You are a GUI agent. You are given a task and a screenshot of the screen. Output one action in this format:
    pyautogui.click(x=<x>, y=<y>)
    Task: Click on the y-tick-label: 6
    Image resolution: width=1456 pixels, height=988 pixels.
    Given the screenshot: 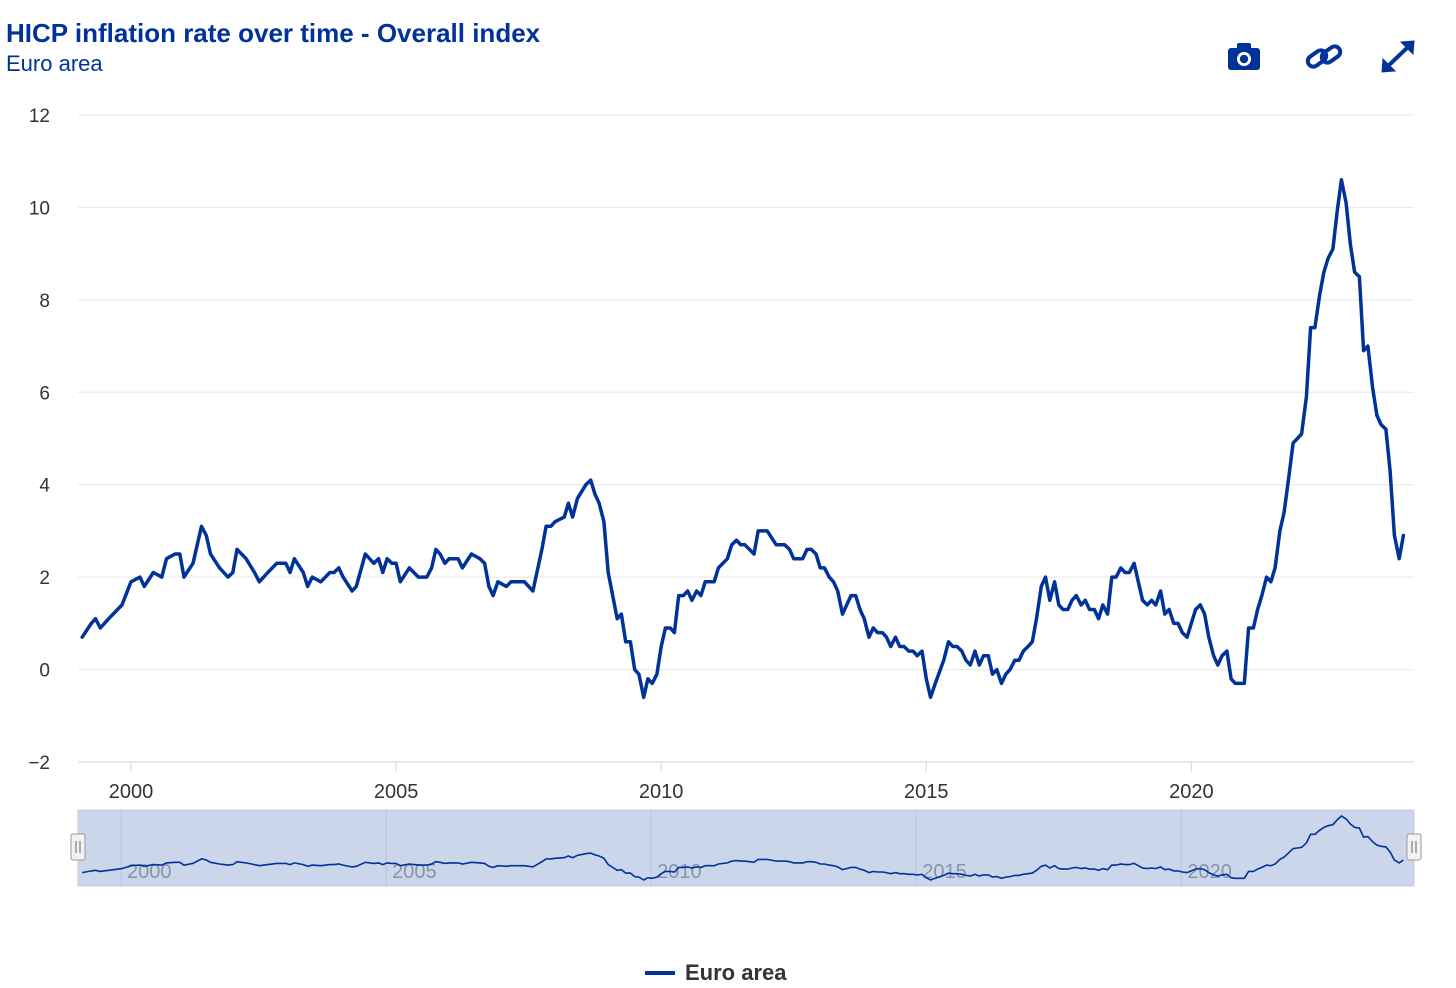 What is the action you would take?
    pyautogui.click(x=44, y=393)
    